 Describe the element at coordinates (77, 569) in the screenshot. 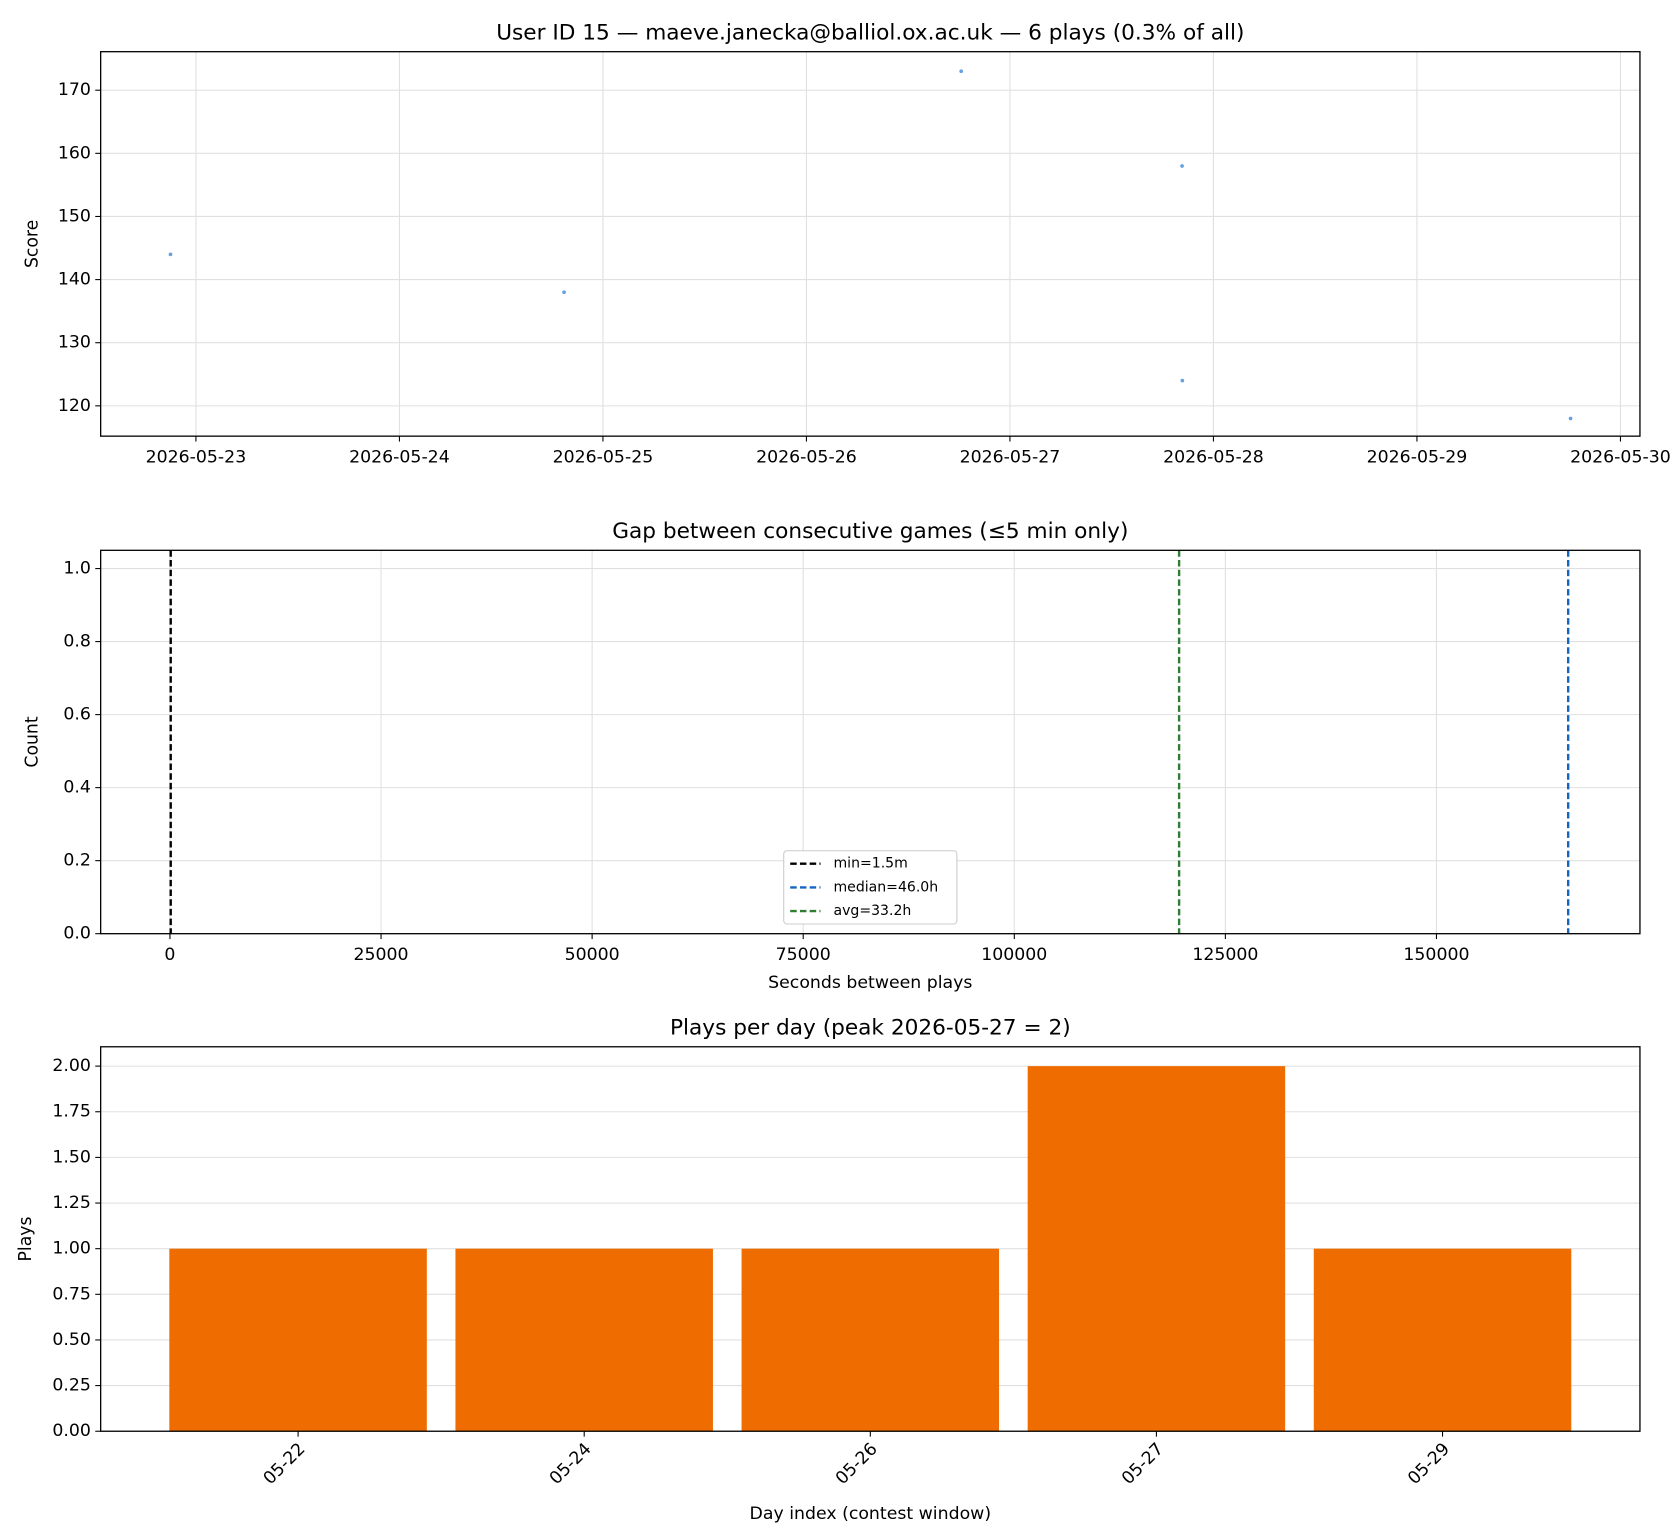

I see `y-tick-label: 1.0` at that location.